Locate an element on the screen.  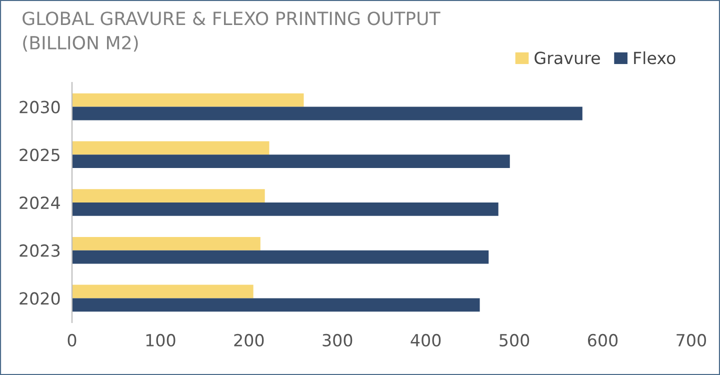
x-tick-label: 700 is located at coordinates (691, 340).